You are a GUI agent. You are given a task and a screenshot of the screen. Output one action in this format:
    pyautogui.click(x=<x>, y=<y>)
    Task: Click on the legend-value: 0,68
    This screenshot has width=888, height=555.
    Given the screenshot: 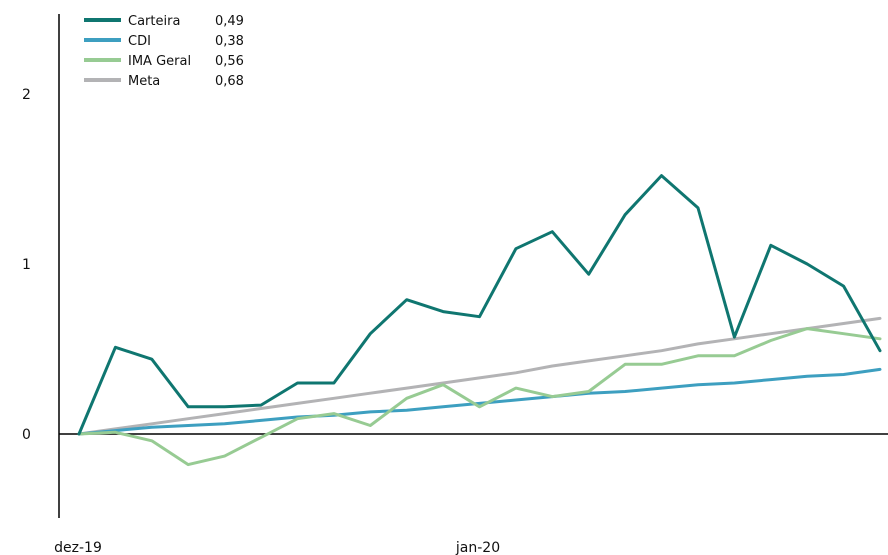 What is the action you would take?
    pyautogui.click(x=229, y=81)
    